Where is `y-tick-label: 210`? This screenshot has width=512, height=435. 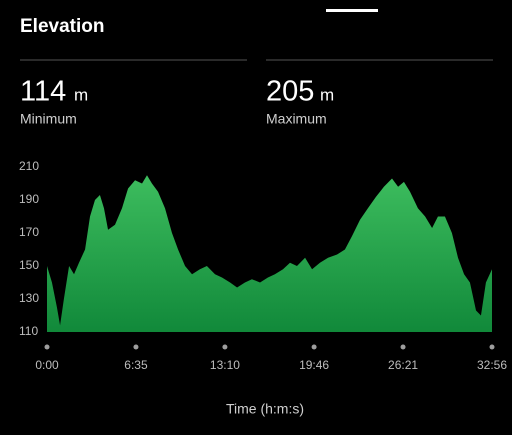
y-tick-label: 210 is located at coordinates (29, 166).